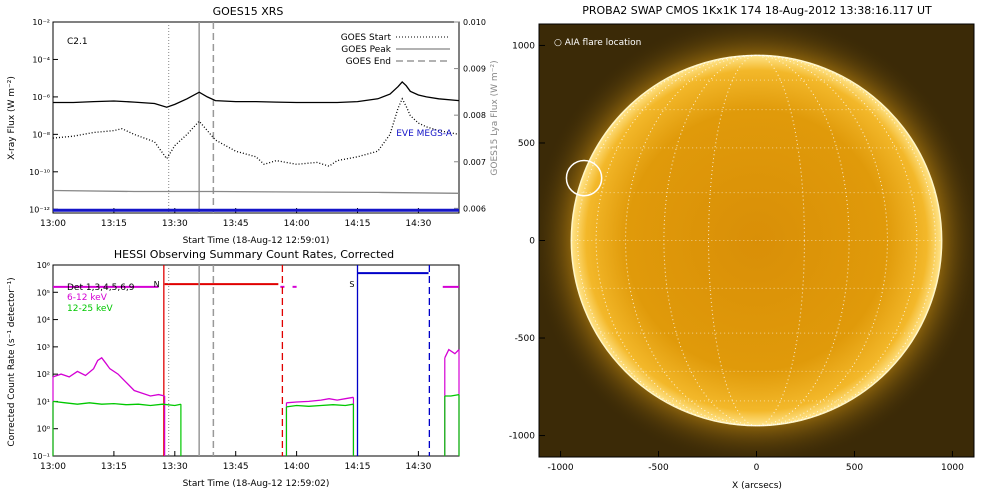  What do you see at coordinates (597, 43) in the screenshot?
I see `swap-annotation: ○ AIA flare location` at bounding box center [597, 43].